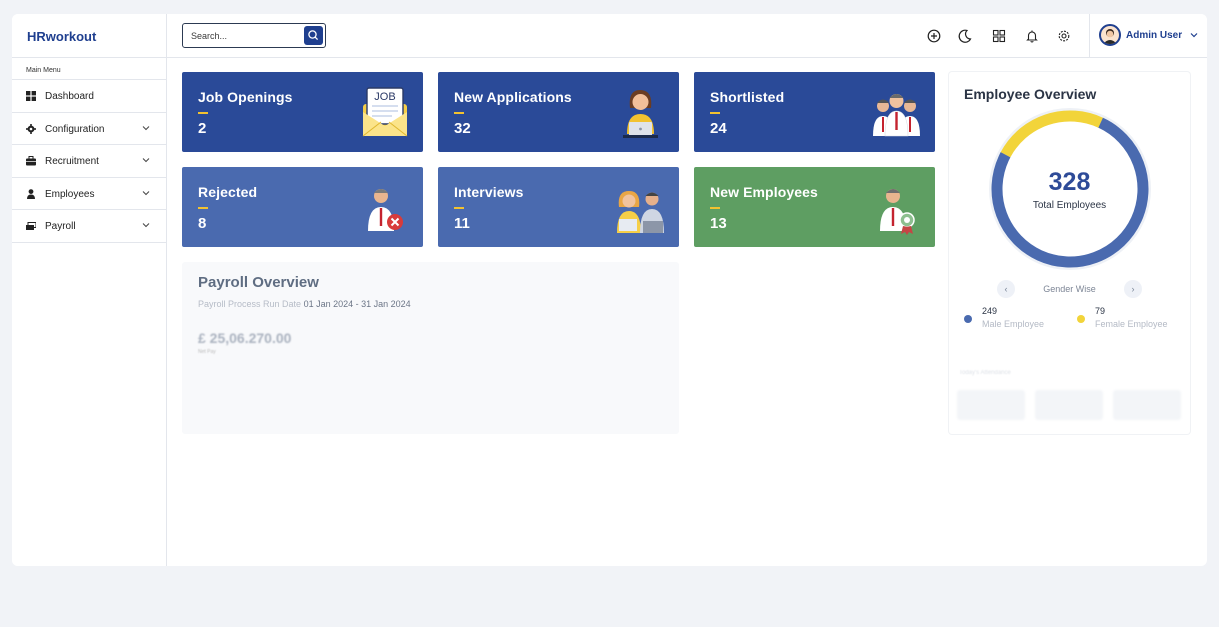  I want to click on job-envelope-icon: JOB, so click(385, 112).